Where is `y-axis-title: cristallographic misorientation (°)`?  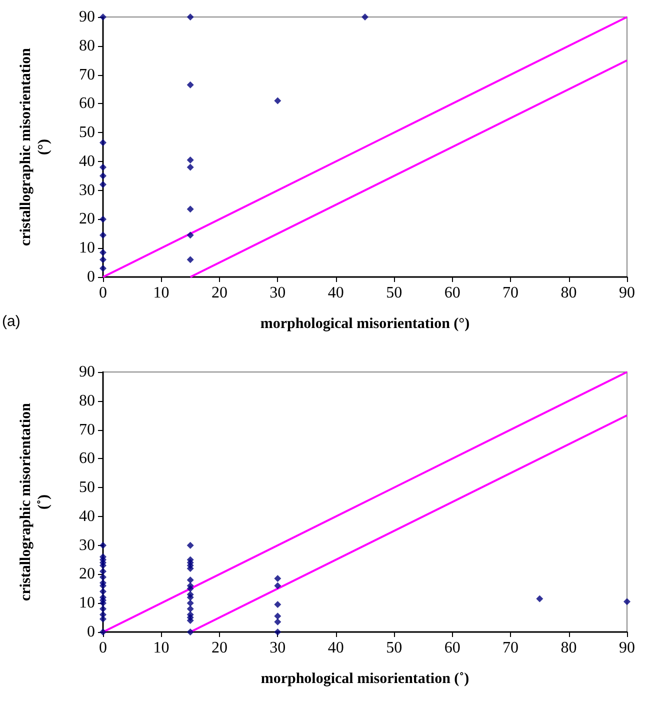 y-axis-title: cristallographic misorientation (°) is located at coordinates (35, 146).